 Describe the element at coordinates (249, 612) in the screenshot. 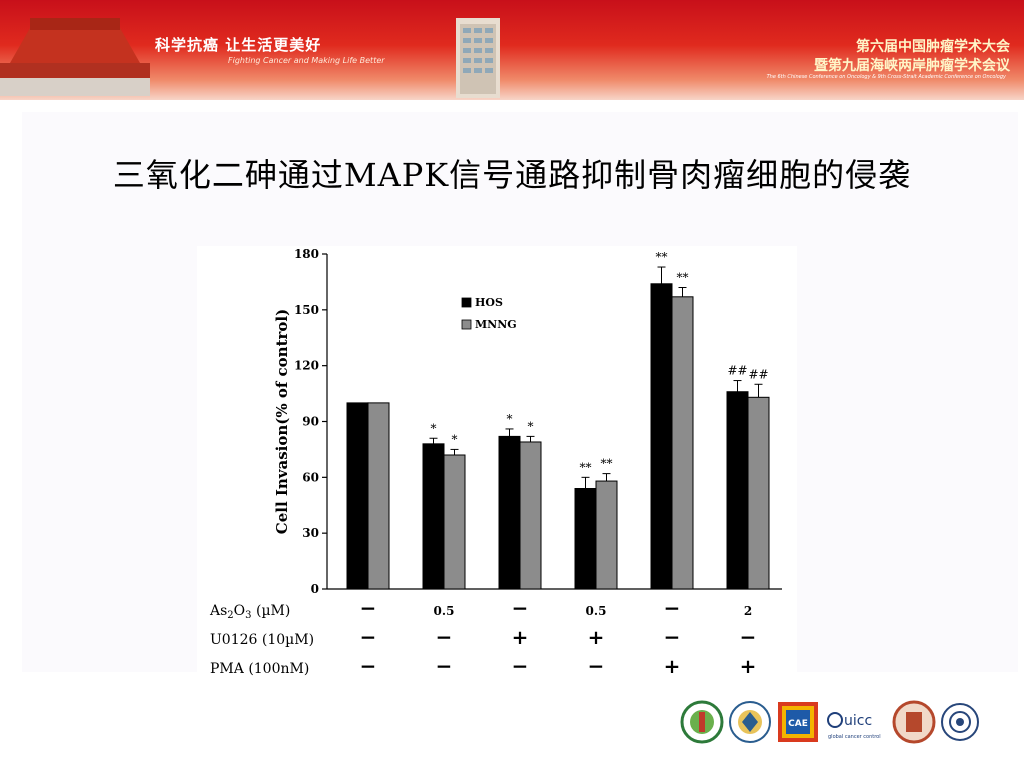

I see `condition-label: As2O3 (µM)` at that location.